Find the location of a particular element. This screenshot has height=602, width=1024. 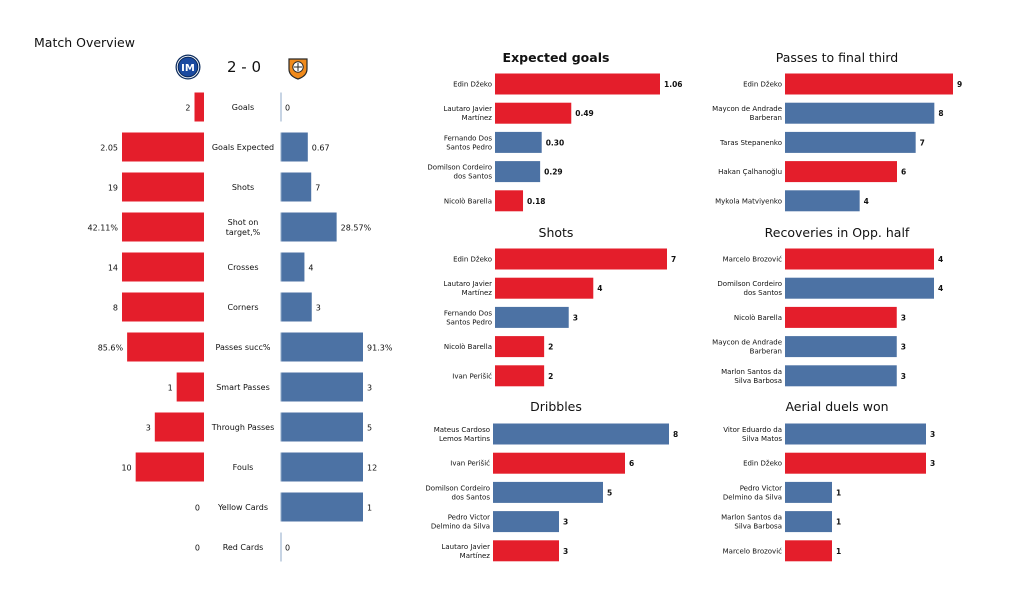

overview-category-label: Goals is located at coordinates (243, 107).